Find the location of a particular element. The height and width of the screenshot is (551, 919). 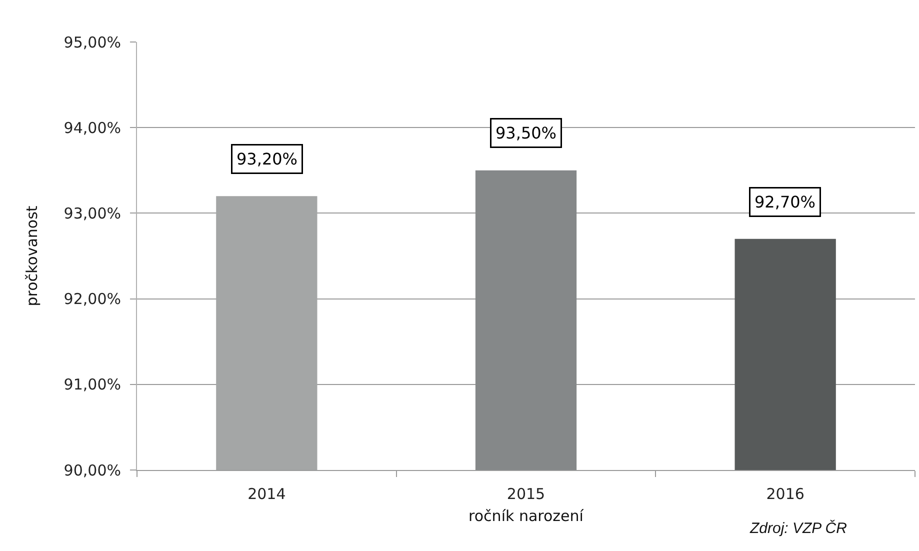

y-tick-label: 92,00% is located at coordinates (92, 299).